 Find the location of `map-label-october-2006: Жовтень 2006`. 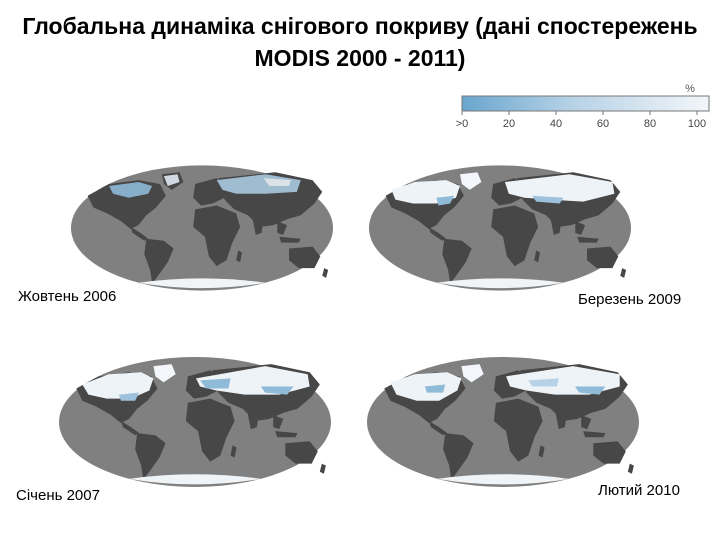

map-label-october-2006: Жовтень 2006 is located at coordinates (67, 296).